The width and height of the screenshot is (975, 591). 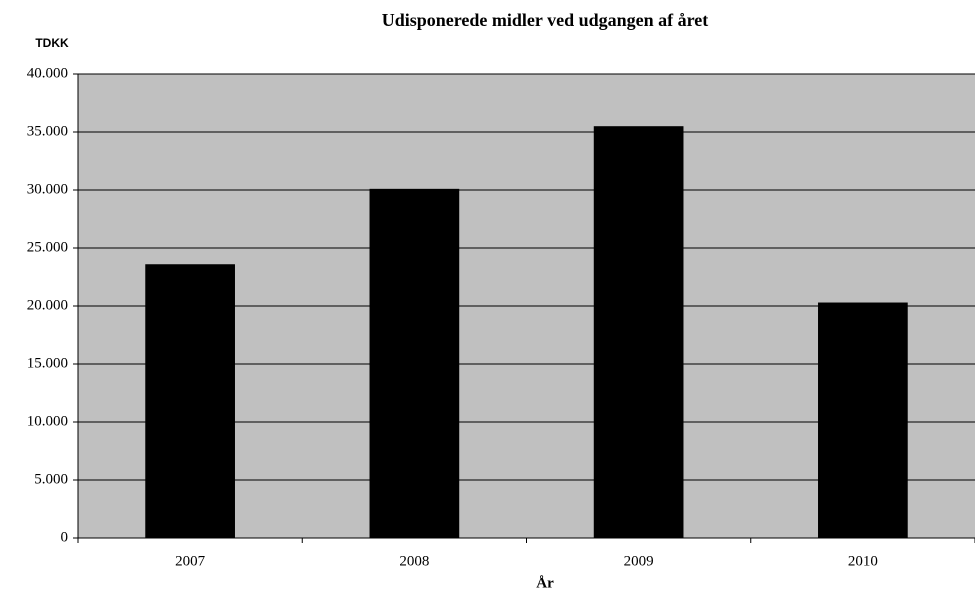 What do you see at coordinates (65, 537) in the screenshot?
I see `y-tick-label: 0` at bounding box center [65, 537].